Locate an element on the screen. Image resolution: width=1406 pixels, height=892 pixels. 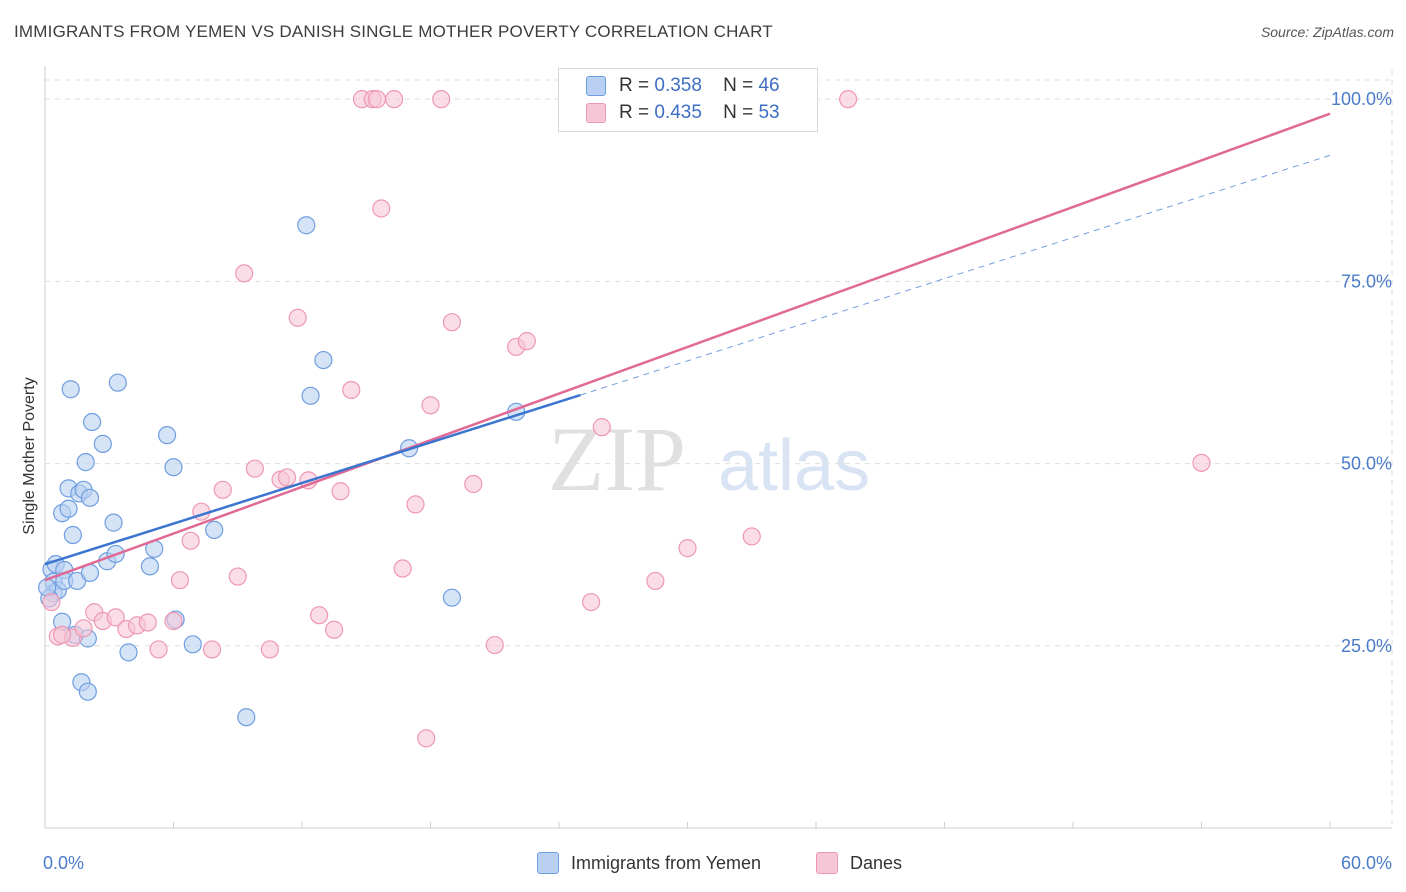
series-name-danes: Danes is located at coordinates (876, 862).